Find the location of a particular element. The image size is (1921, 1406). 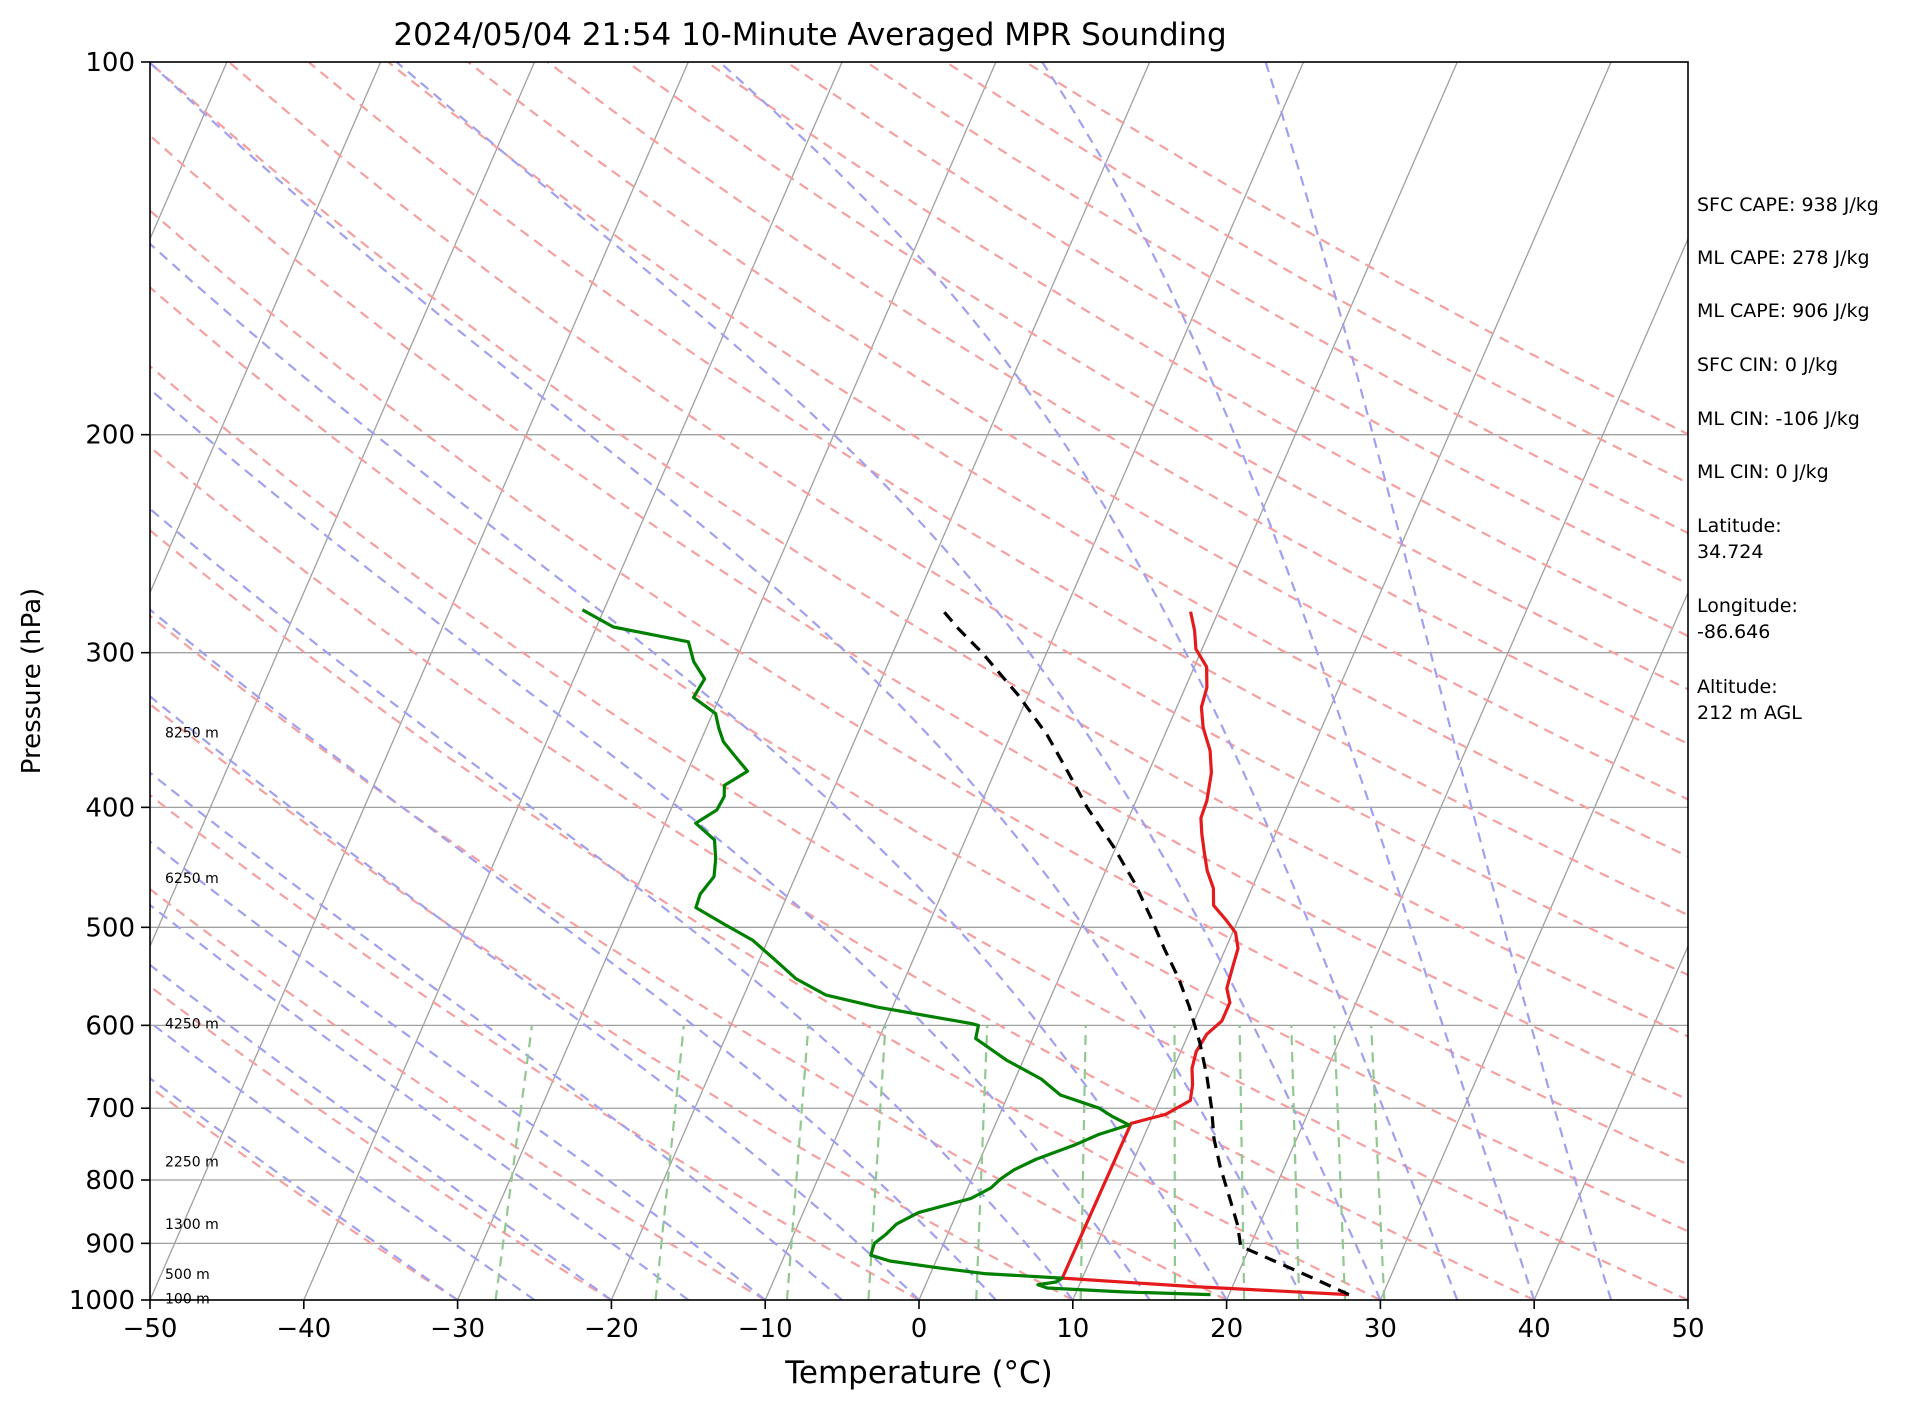

height-label: 2250 m is located at coordinates (192, 1163).